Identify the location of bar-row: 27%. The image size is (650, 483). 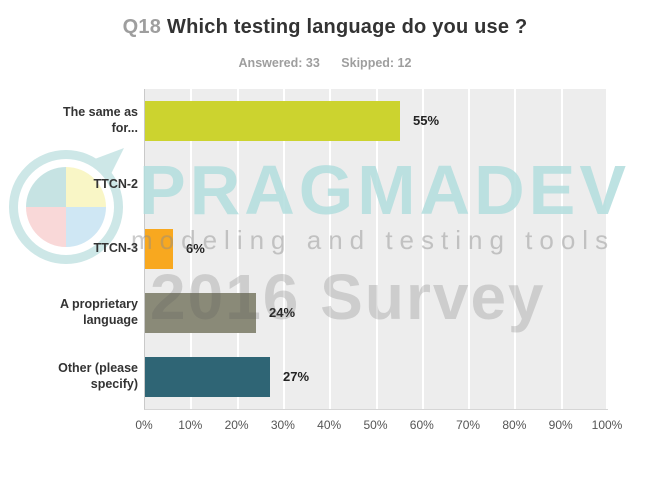
(376, 377).